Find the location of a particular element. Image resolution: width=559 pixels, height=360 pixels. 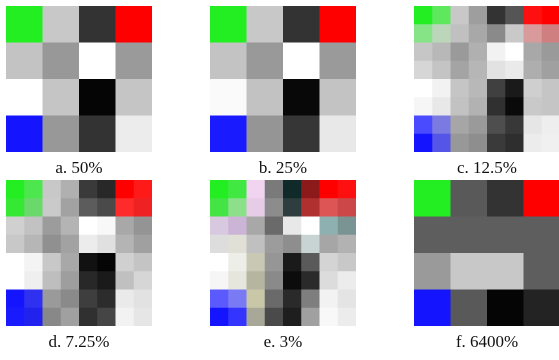

panel-e: e. 3% is located at coordinates (285, 269).